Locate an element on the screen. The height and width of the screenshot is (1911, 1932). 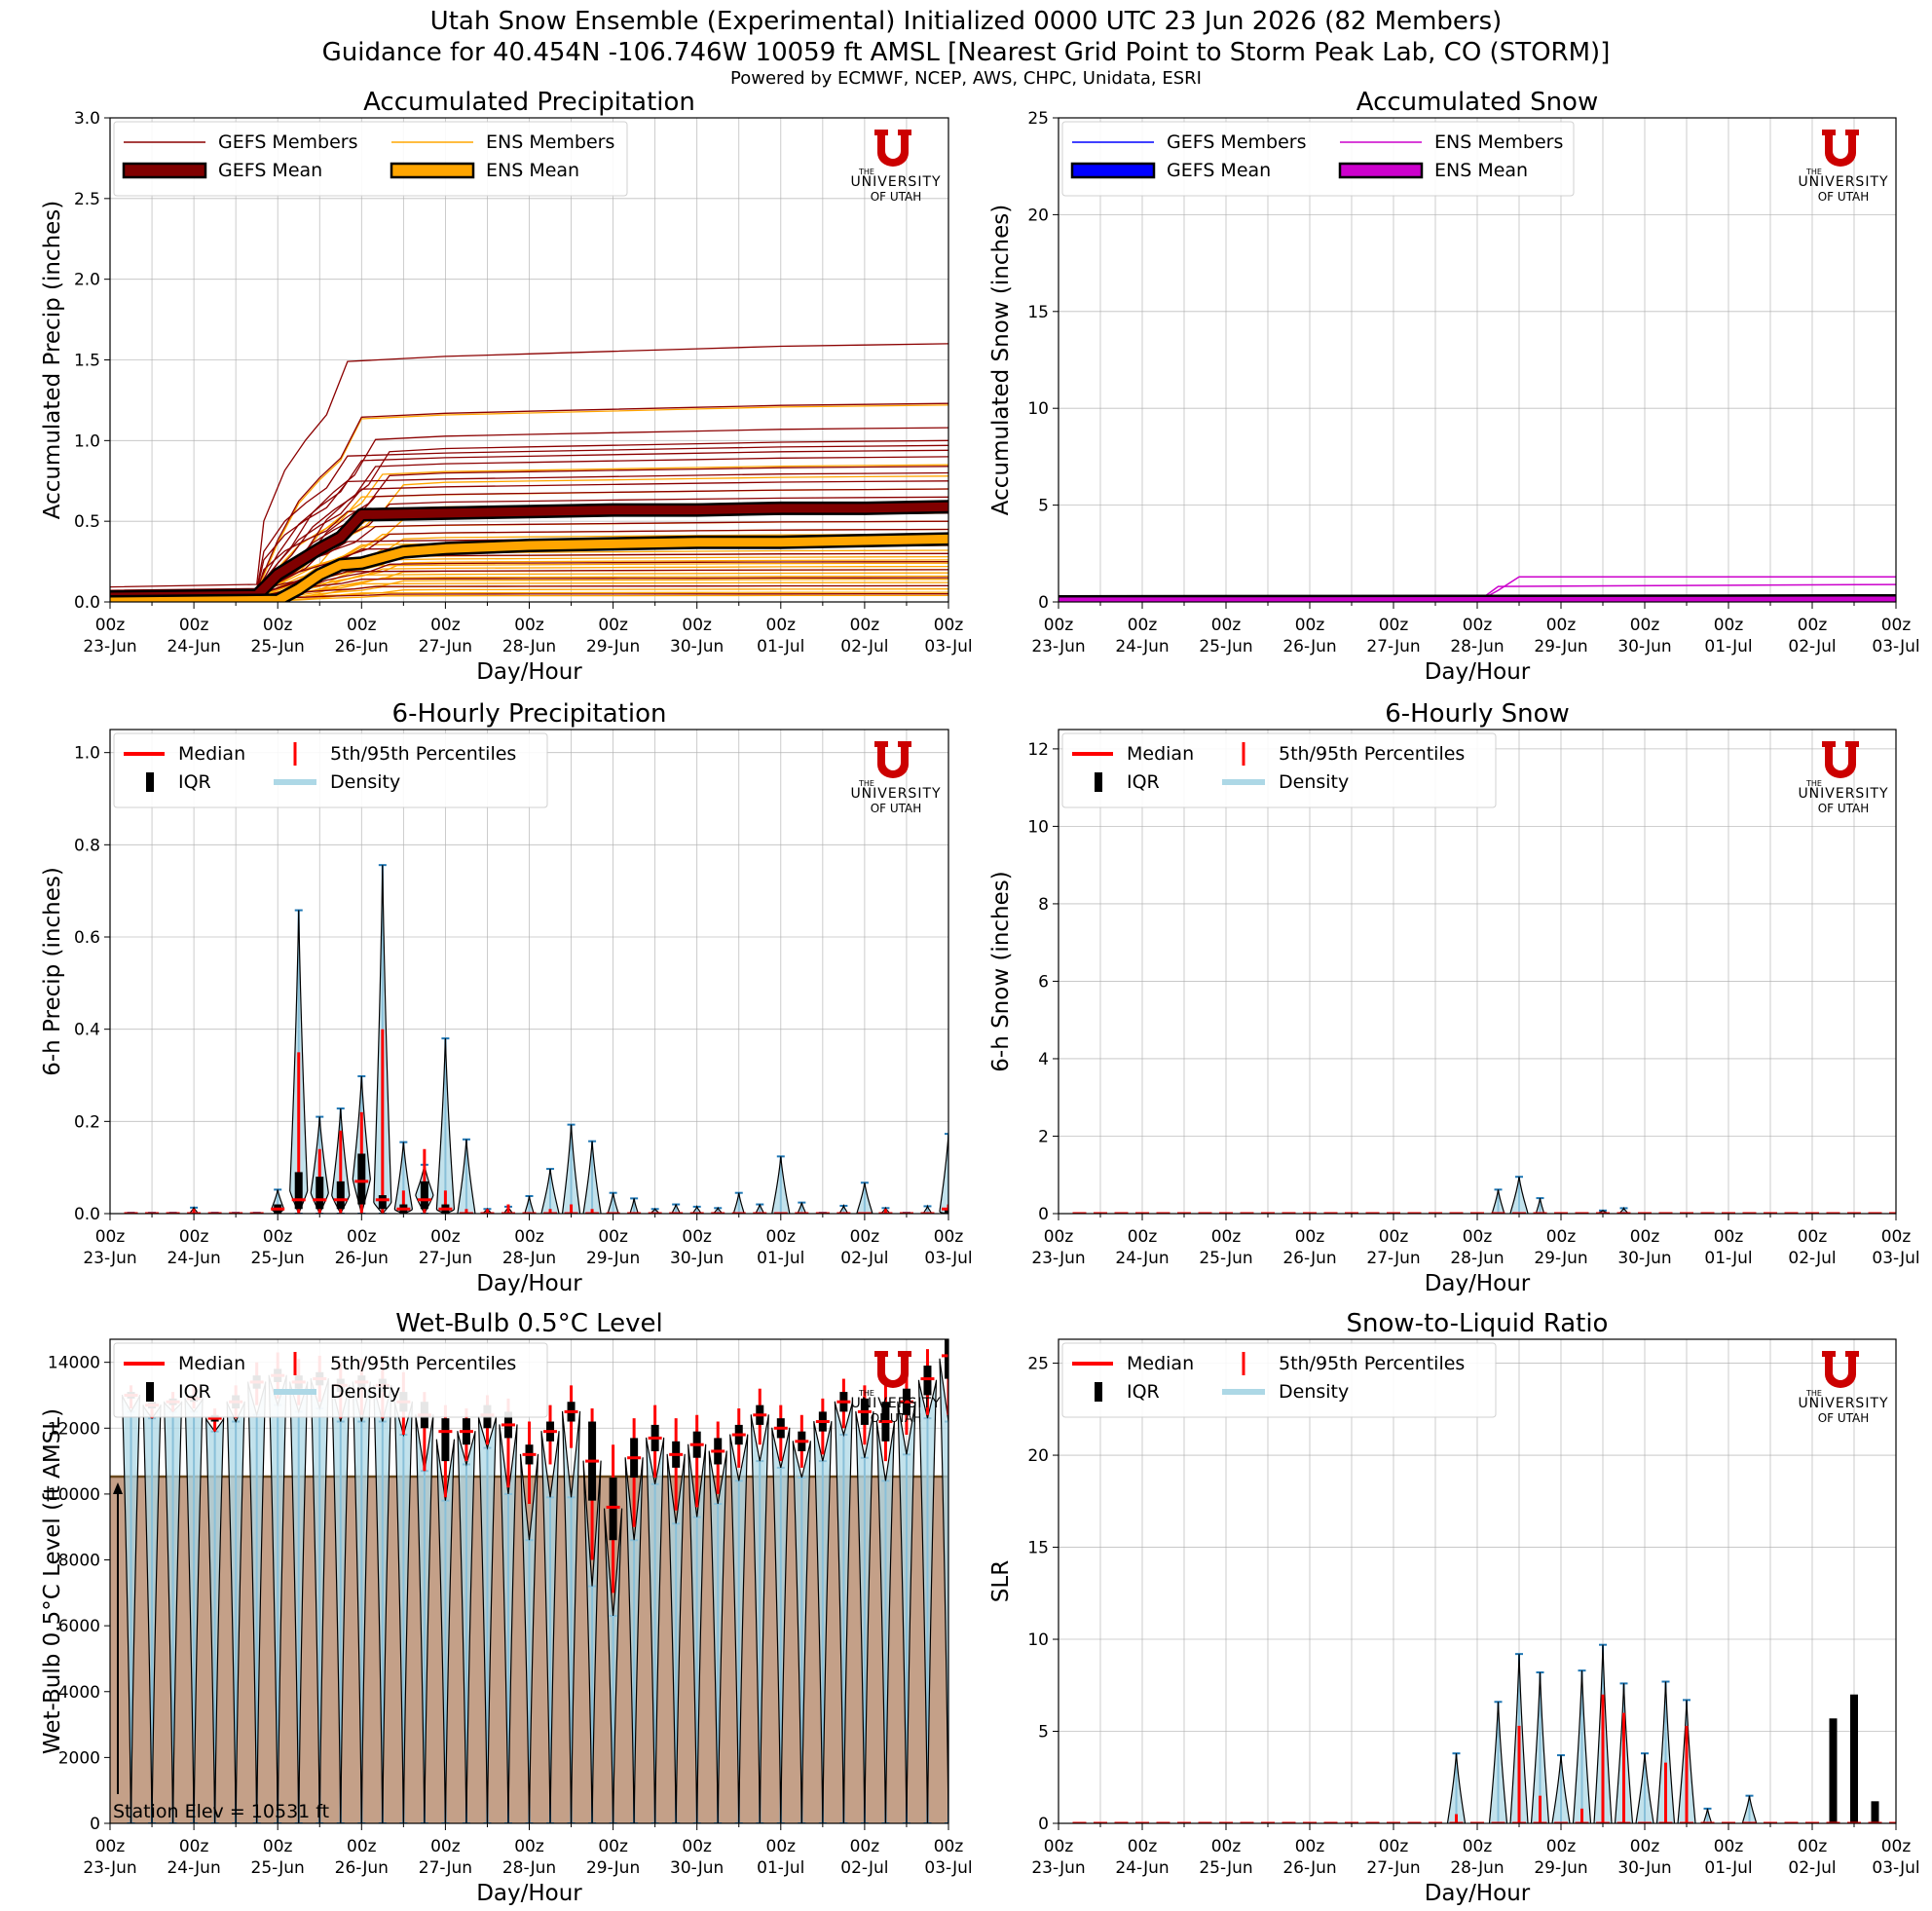
y-tick-label: 2 is located at coordinates (1044, 1137).